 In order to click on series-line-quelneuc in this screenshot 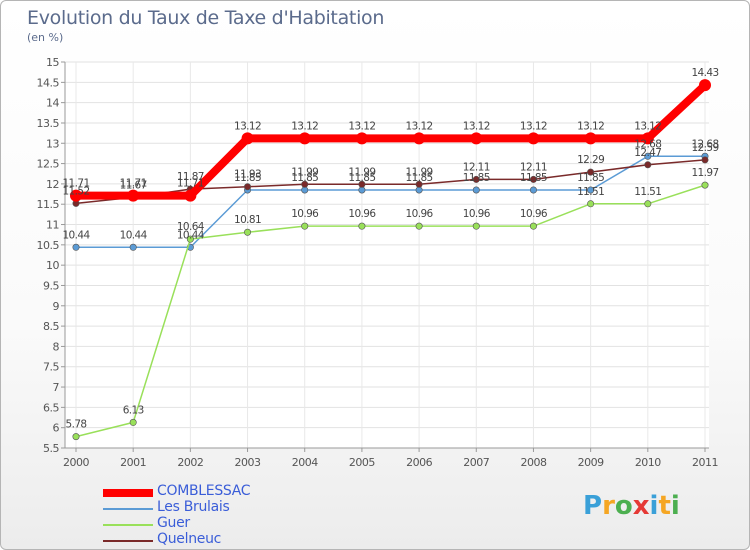, I will do `click(390, 182)`.